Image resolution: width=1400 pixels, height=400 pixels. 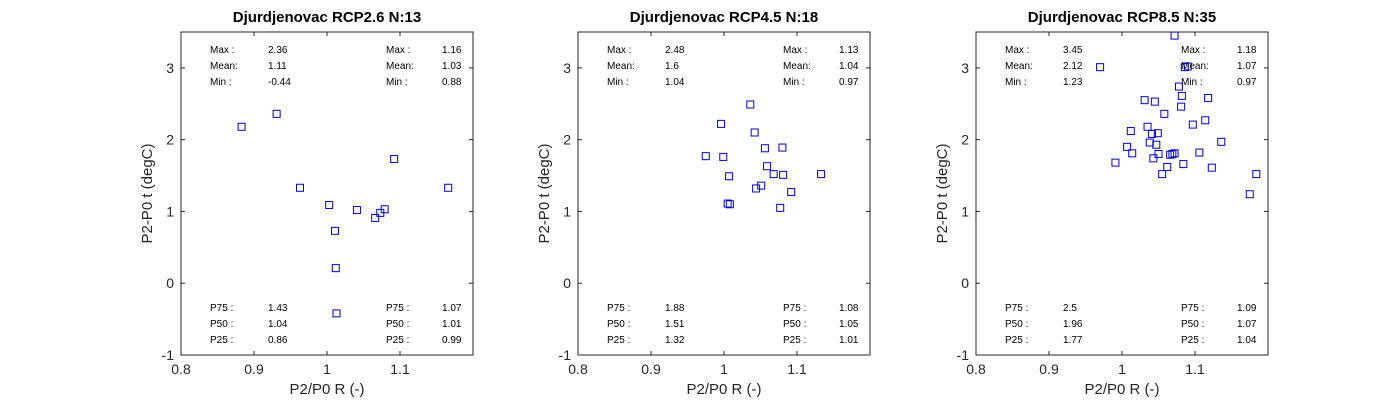 What do you see at coordinates (278, 324) in the screenshot?
I see `stat-value: 1.04` at bounding box center [278, 324].